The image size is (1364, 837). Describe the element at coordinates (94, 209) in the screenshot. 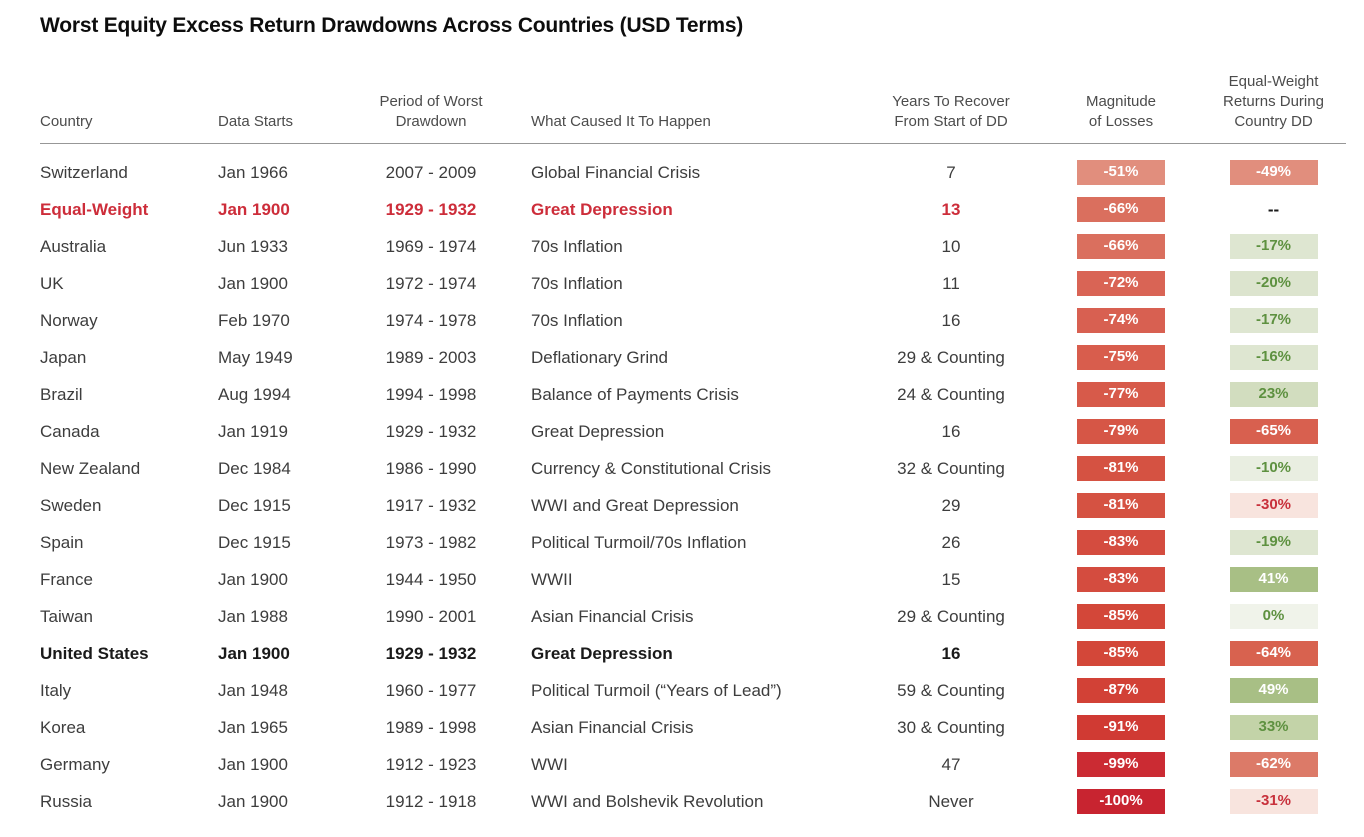

I see `country-cell: Equal-Weight` at that location.